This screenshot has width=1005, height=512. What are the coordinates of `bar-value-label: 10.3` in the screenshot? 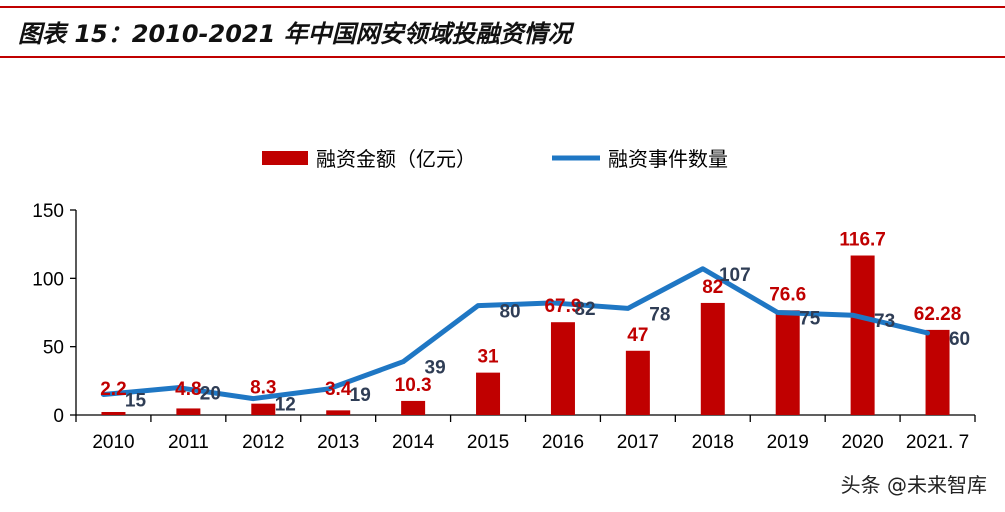 It's located at (413, 385).